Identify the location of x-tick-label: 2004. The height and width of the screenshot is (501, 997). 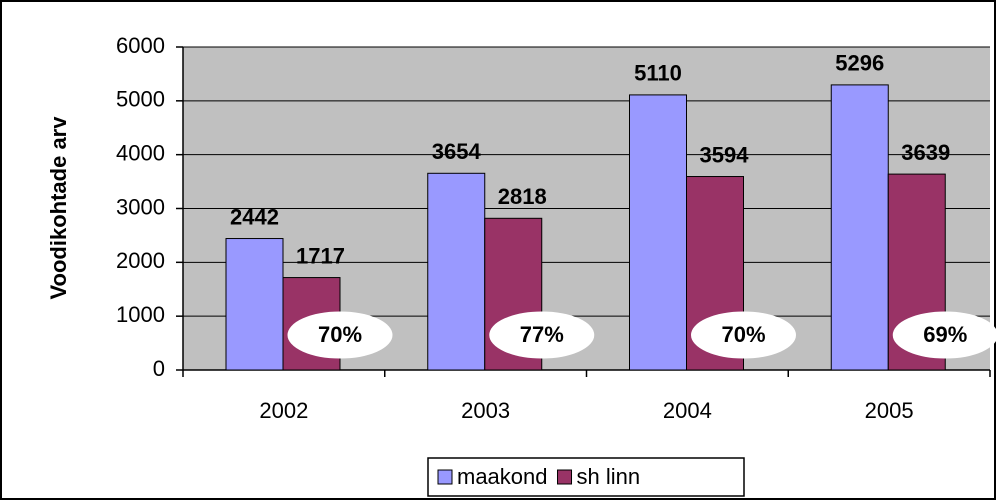
(687, 410).